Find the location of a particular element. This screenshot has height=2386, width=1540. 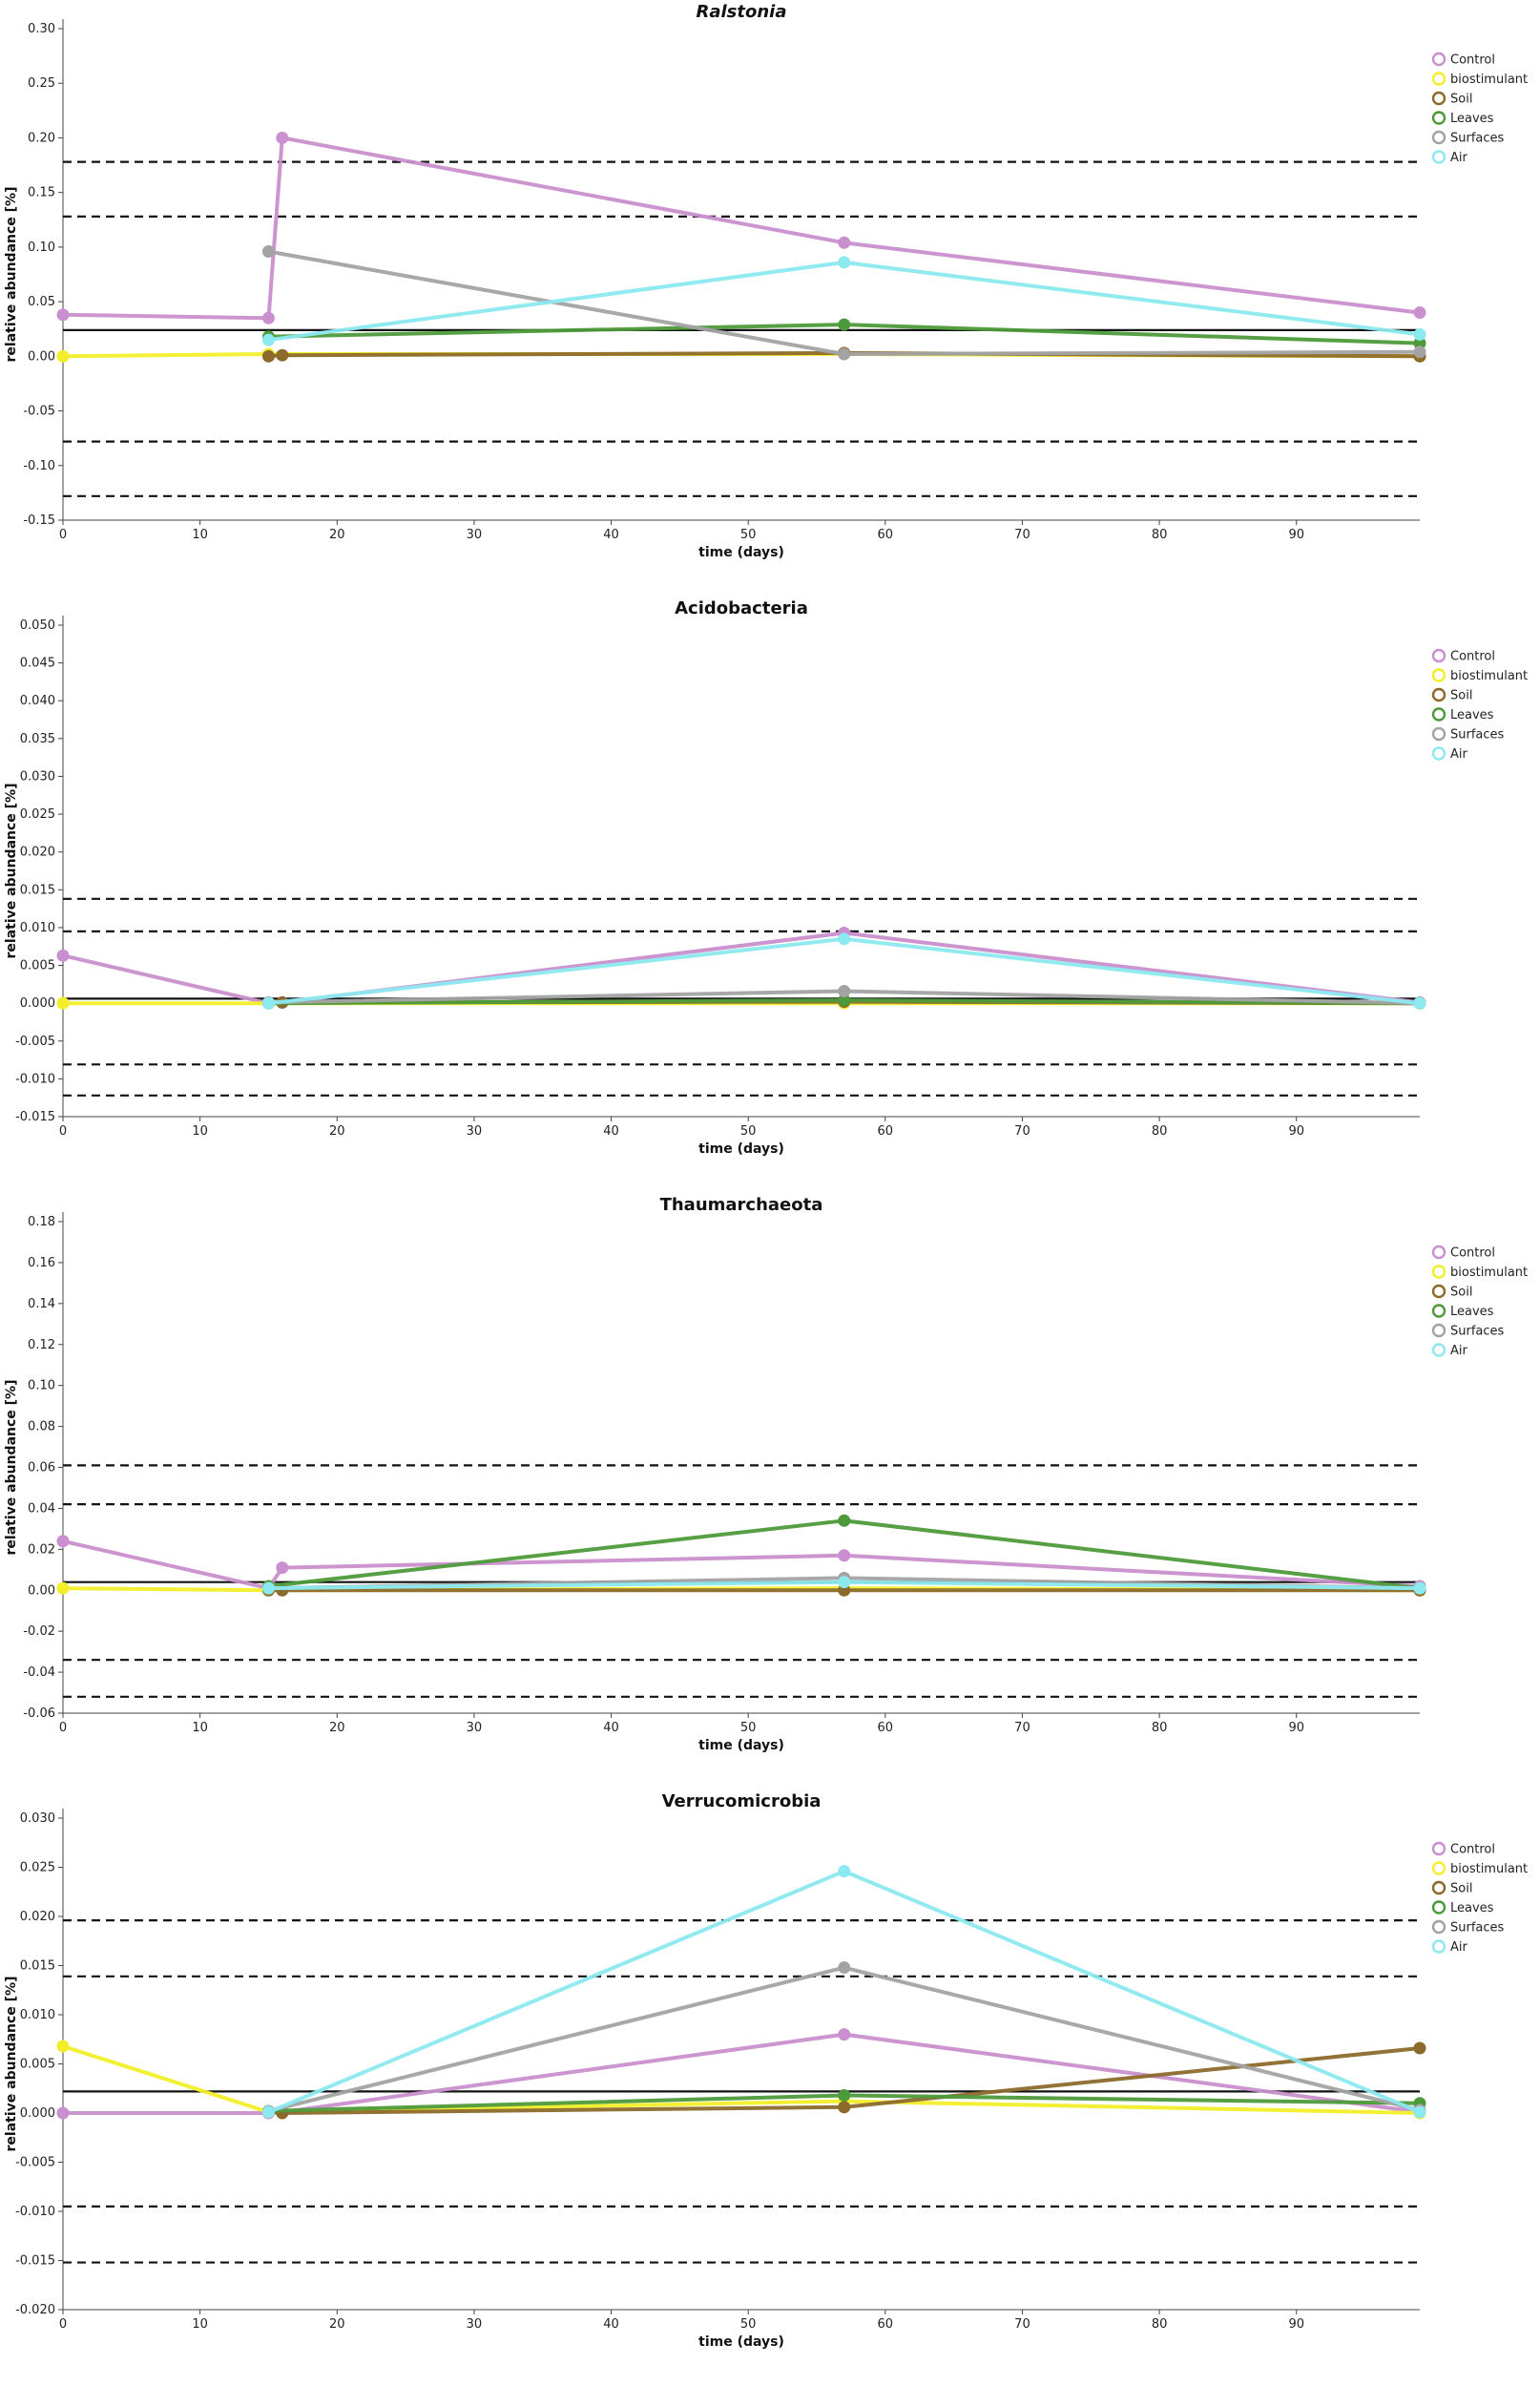

legend-marker-air is located at coordinates (1439, 157).